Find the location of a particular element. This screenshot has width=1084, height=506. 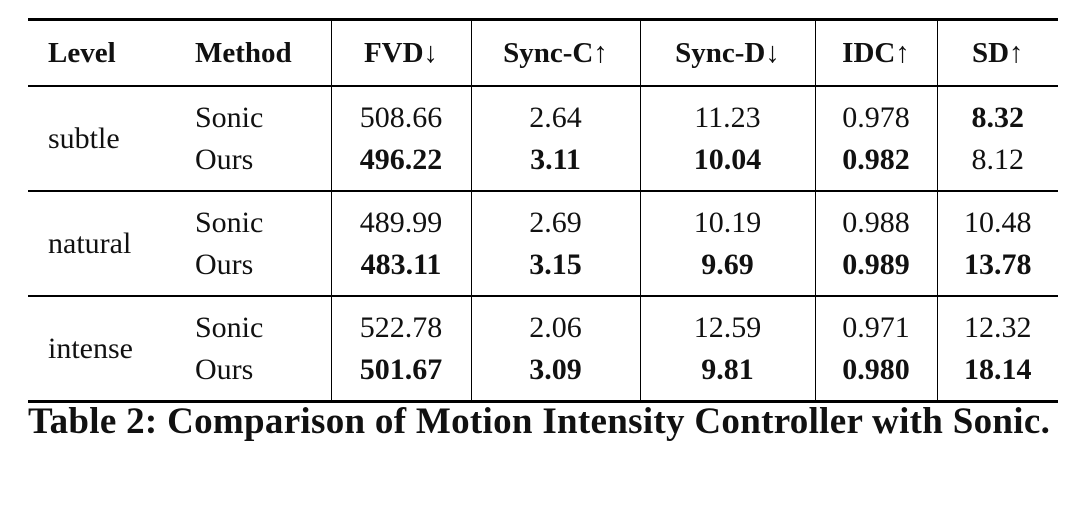

value-cell: 10.04 is located at coordinates (727, 165).